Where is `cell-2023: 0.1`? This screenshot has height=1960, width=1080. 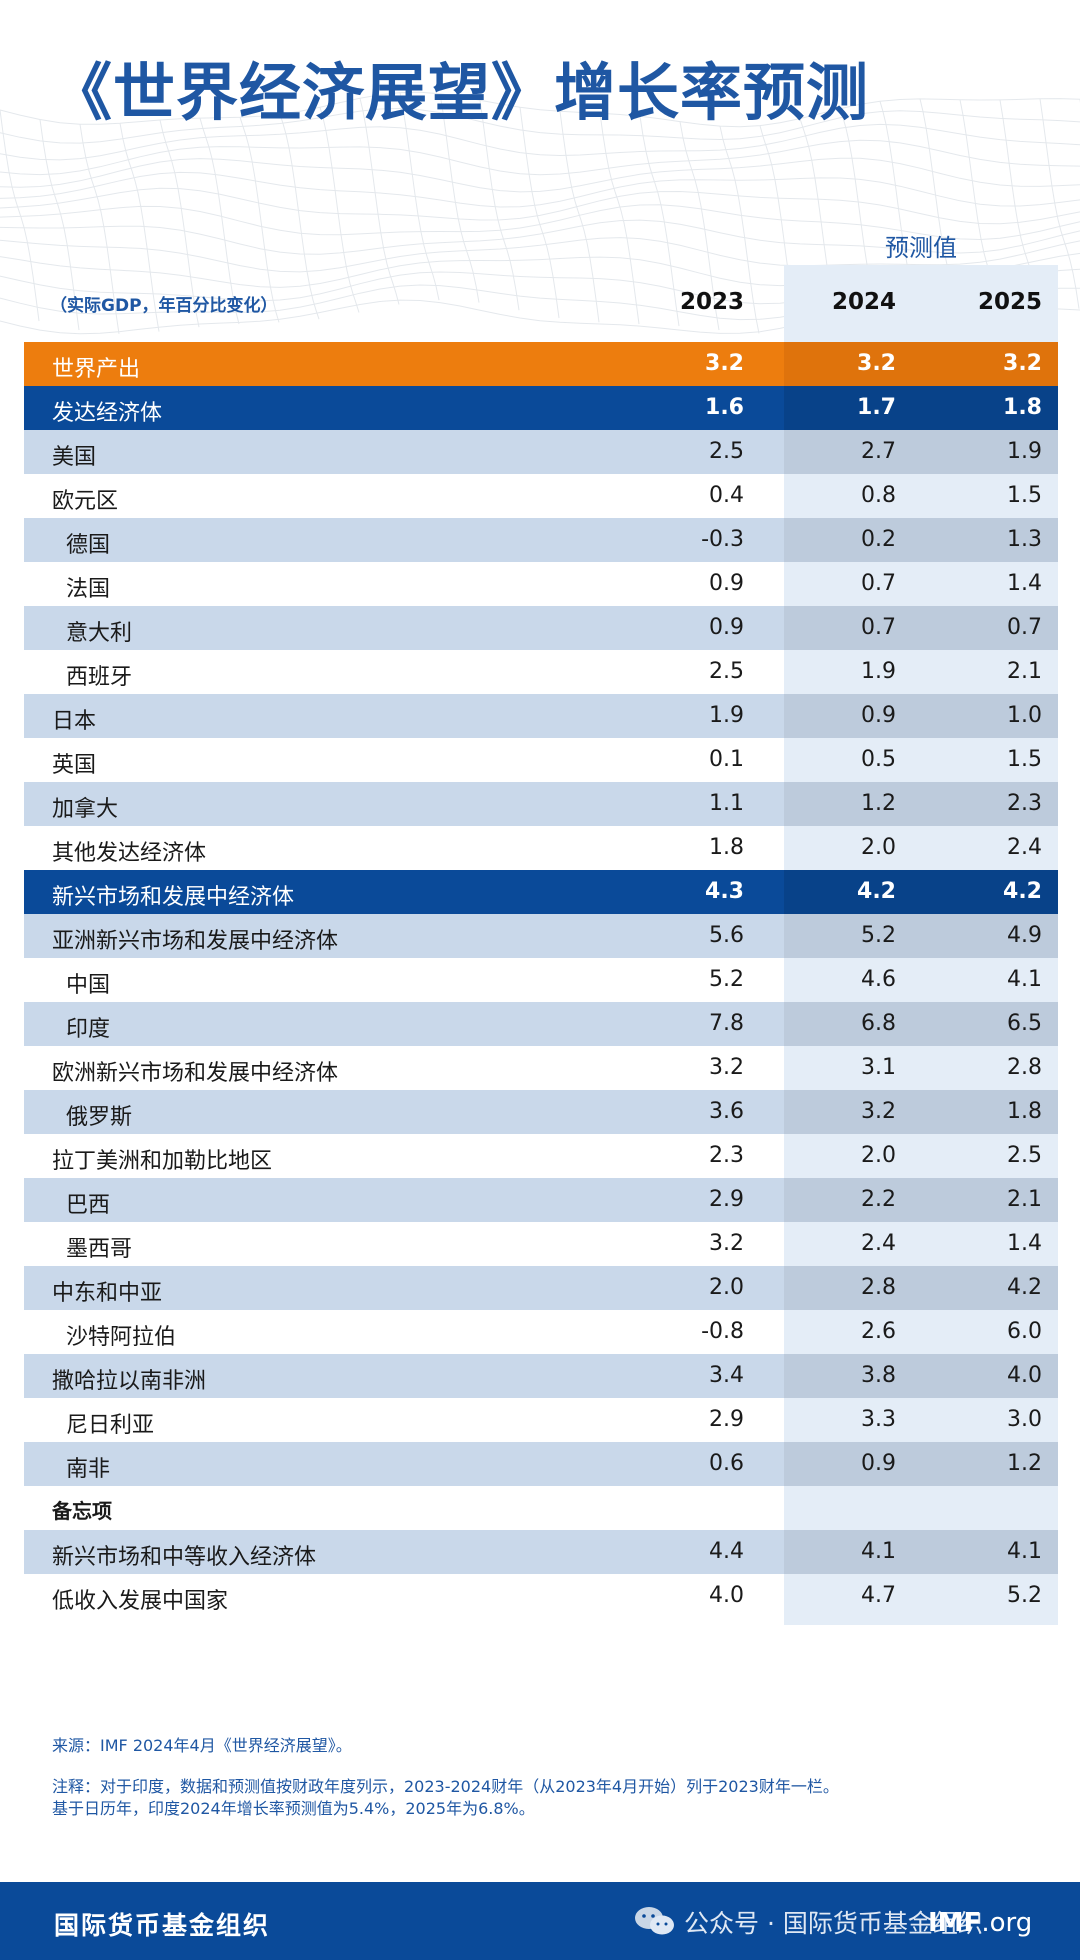 cell-2023: 0.1 is located at coordinates (726, 759).